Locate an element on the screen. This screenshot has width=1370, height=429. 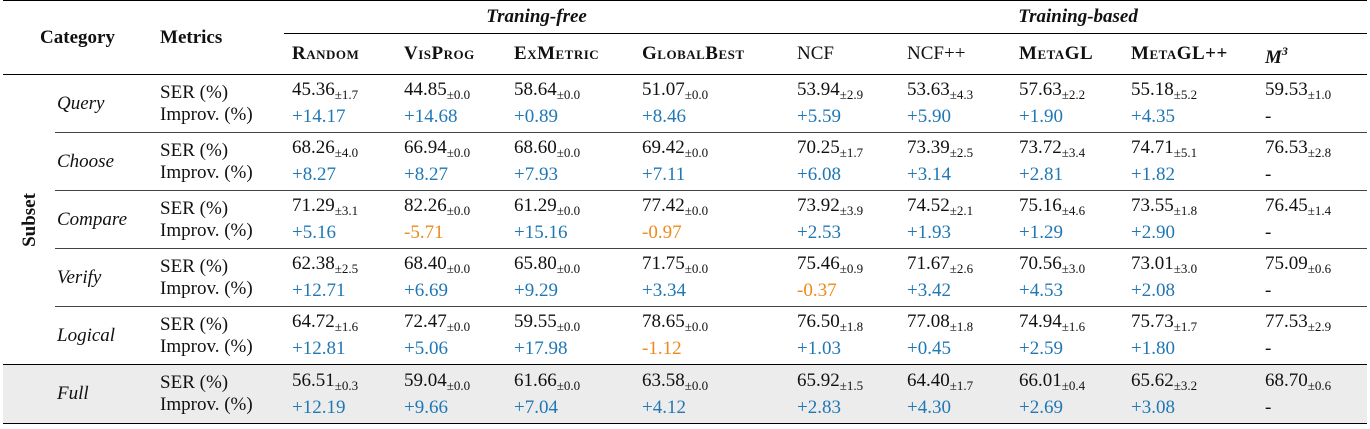
improvement-value: +0.89 is located at coordinates (536, 116).